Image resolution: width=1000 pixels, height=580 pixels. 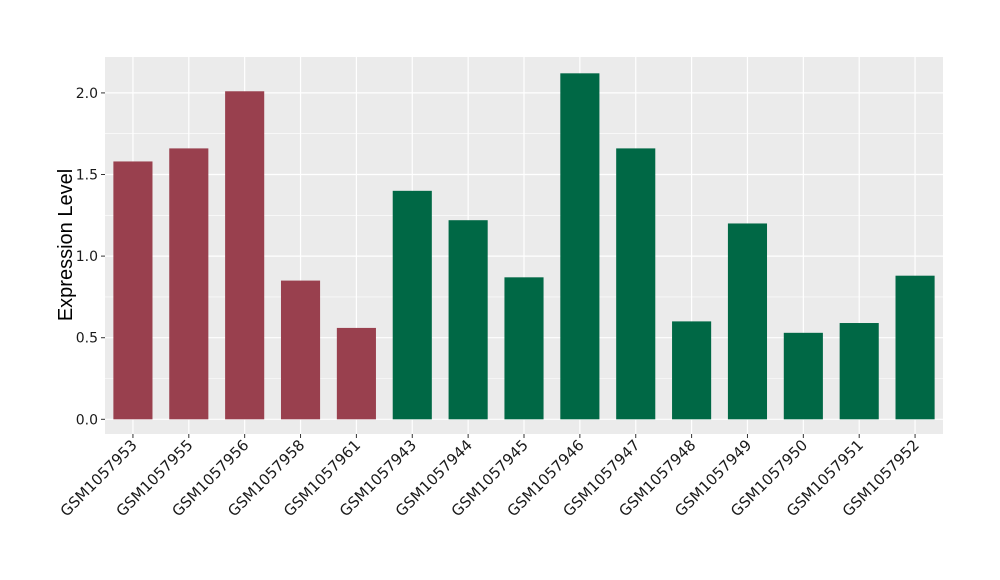 I want to click on bar-gsm1057948, so click(x=692, y=370).